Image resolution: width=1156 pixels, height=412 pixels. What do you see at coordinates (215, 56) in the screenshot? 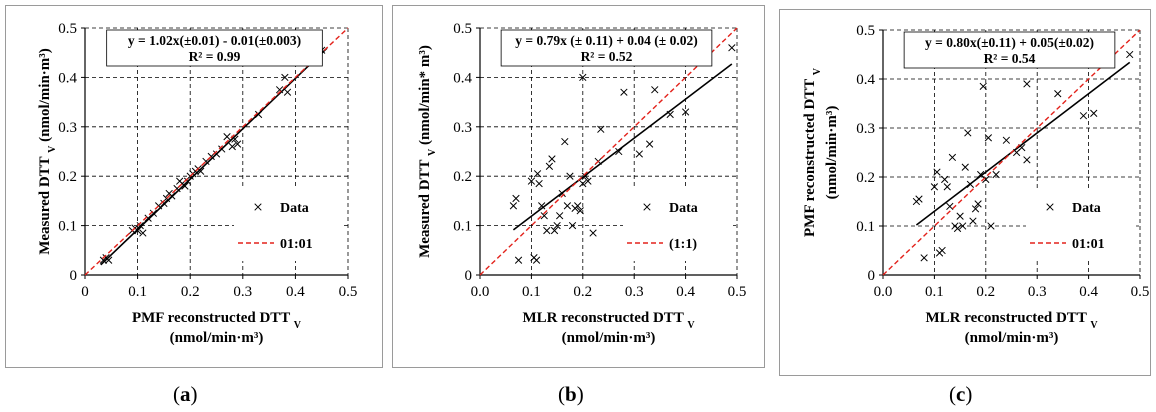
I see `r-squared-value: R² = 0.99` at bounding box center [215, 56].